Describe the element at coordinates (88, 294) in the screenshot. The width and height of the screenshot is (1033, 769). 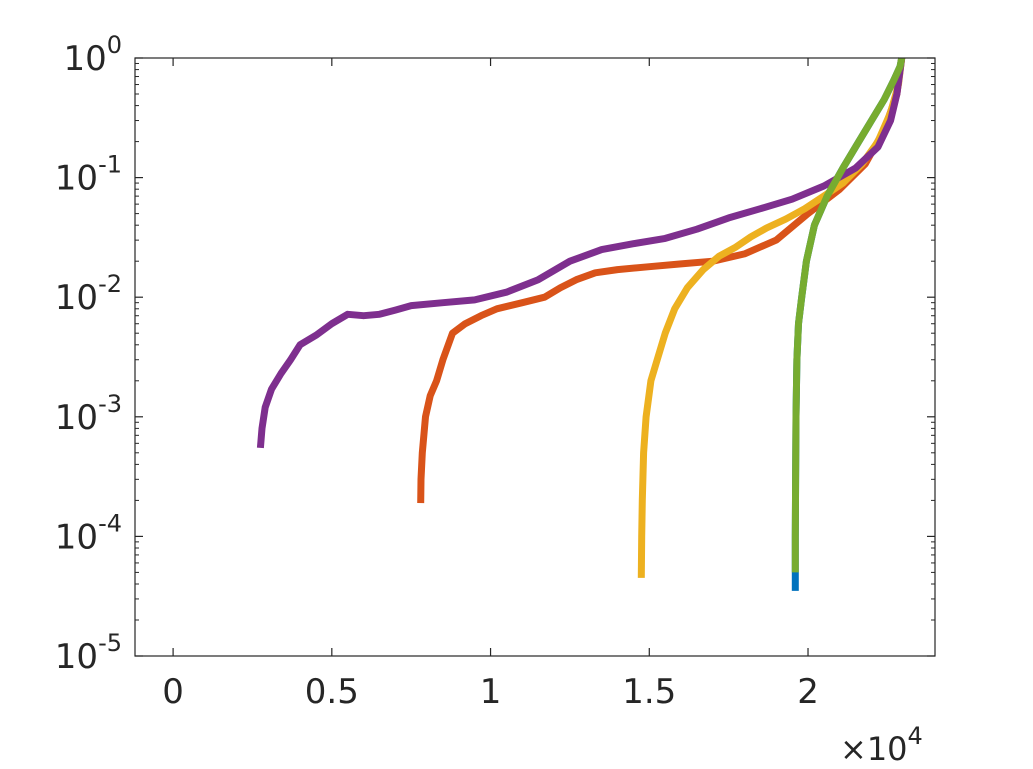
I see `y-tick-label: 10⁻²` at that location.